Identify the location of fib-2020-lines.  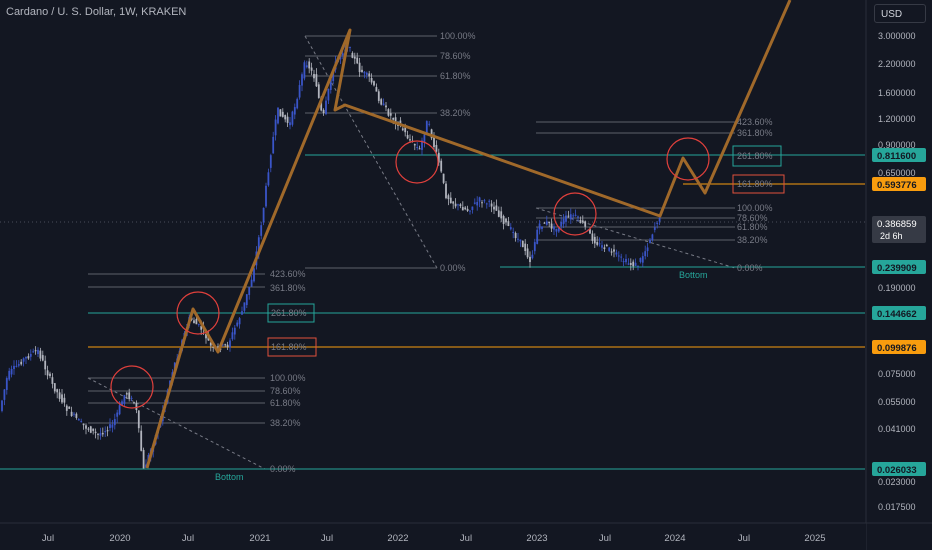
(176, 348).